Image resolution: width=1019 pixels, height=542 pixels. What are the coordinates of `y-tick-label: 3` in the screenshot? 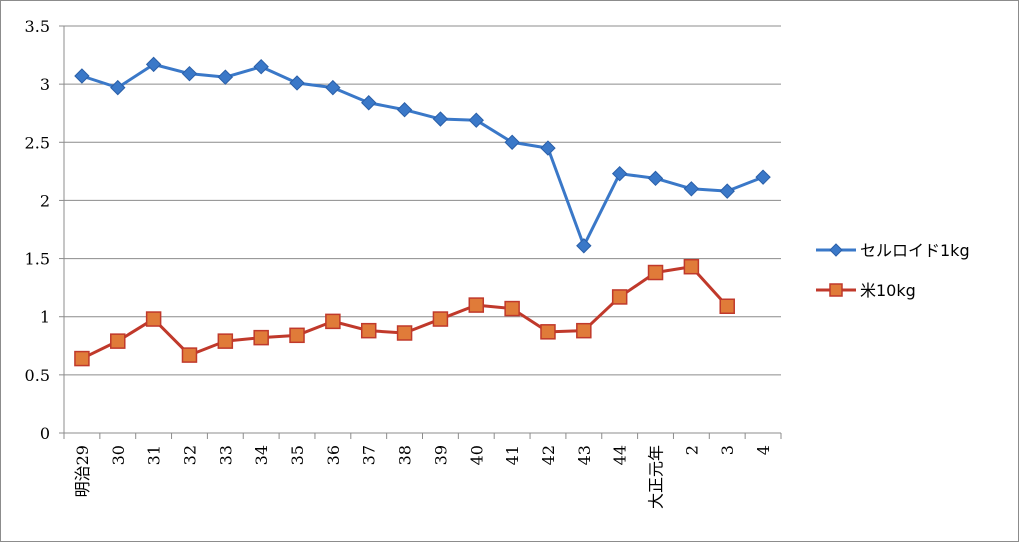 It's located at (45, 84).